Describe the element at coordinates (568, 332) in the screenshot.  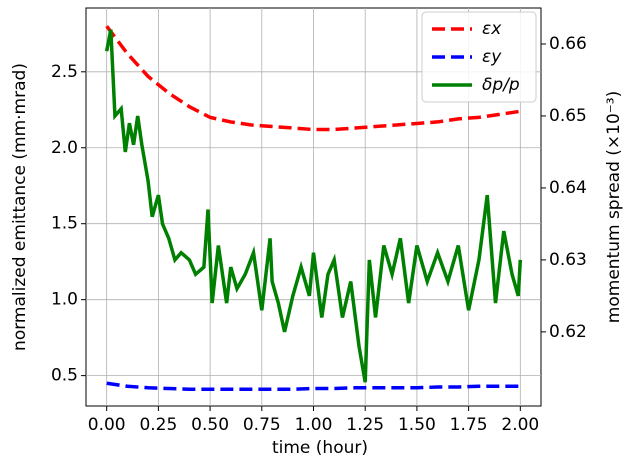
I see `y2-tick-label: 0.62` at that location.